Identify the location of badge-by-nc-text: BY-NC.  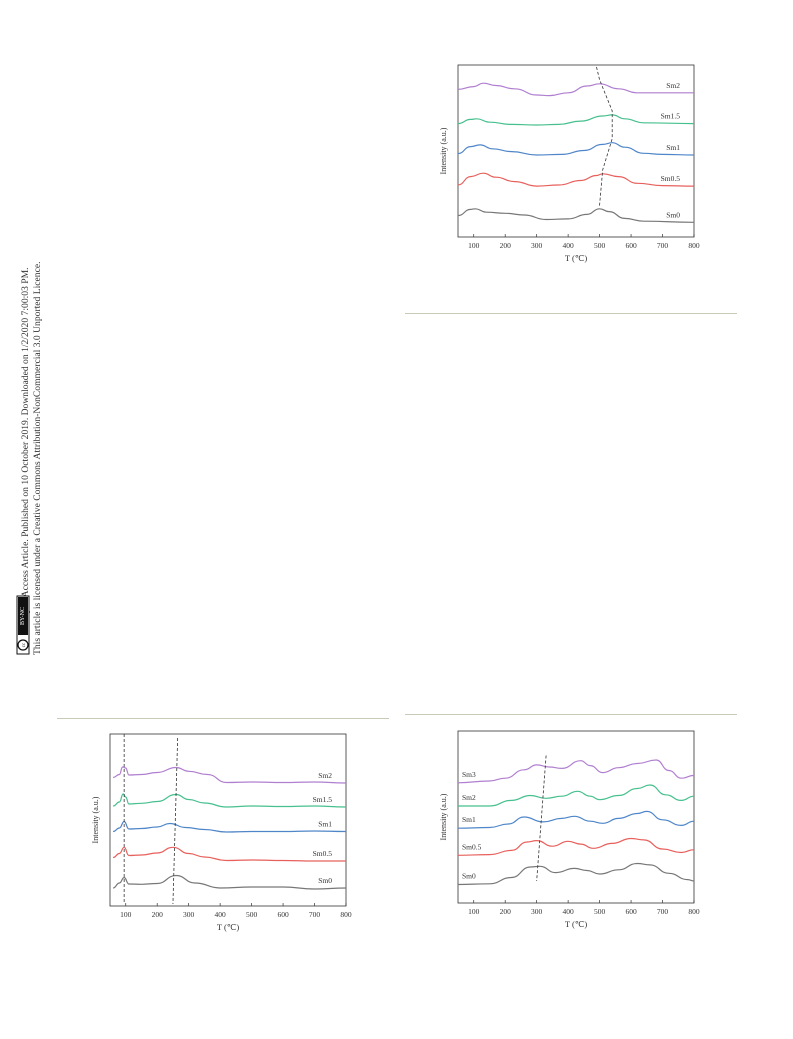
(23, 616).